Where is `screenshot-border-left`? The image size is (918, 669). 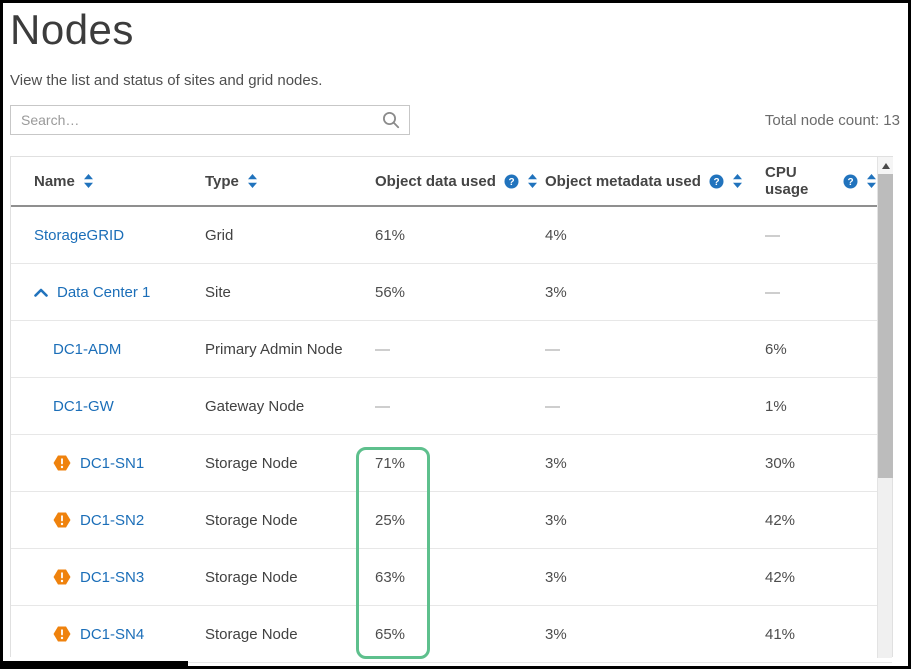 screenshot-border-left is located at coordinates (1, 334).